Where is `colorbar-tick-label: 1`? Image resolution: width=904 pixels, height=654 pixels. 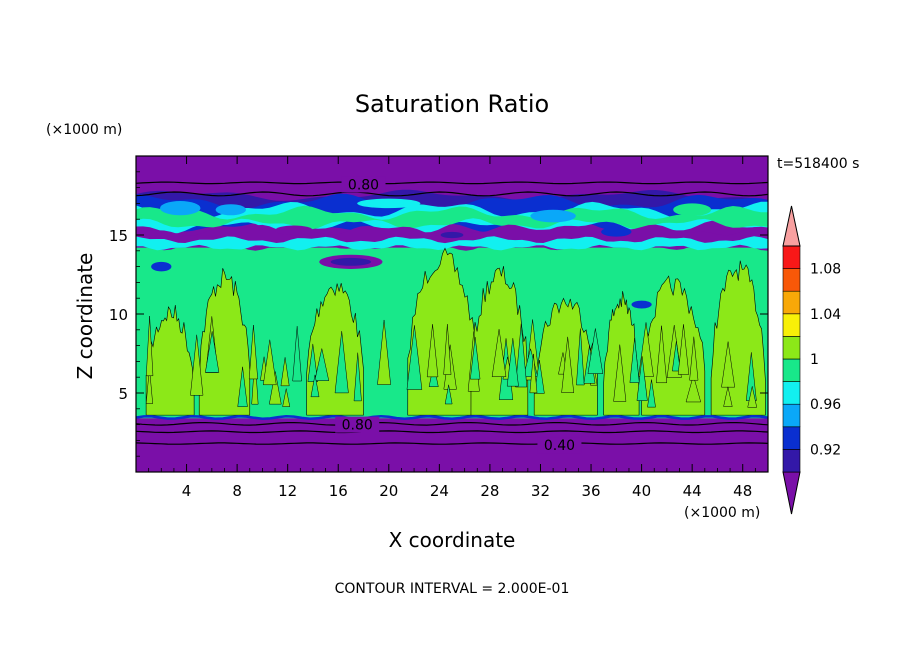
colorbar-tick-label: 1 is located at coordinates (814, 360).